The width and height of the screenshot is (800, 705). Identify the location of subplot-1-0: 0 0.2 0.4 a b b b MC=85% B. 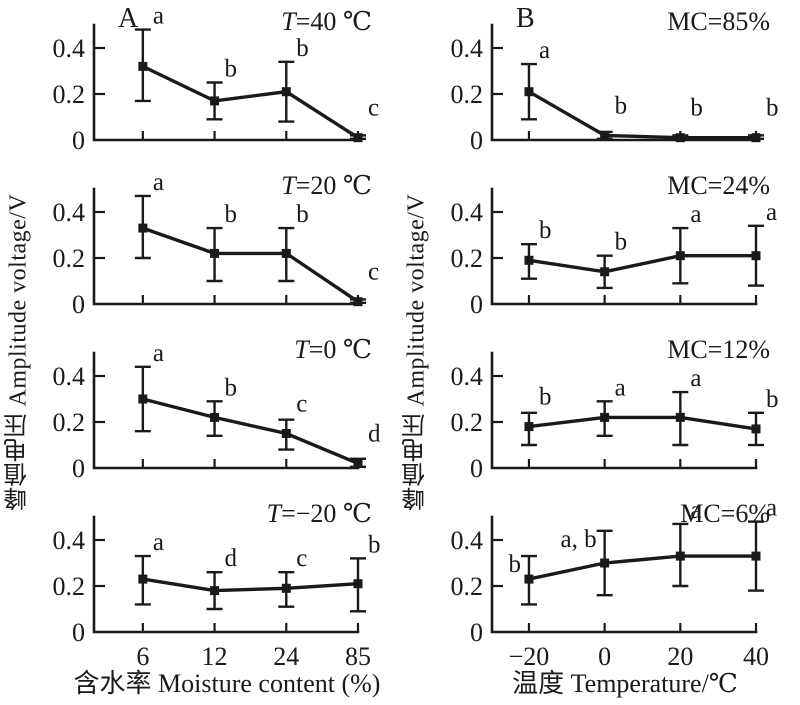
(615, 79).